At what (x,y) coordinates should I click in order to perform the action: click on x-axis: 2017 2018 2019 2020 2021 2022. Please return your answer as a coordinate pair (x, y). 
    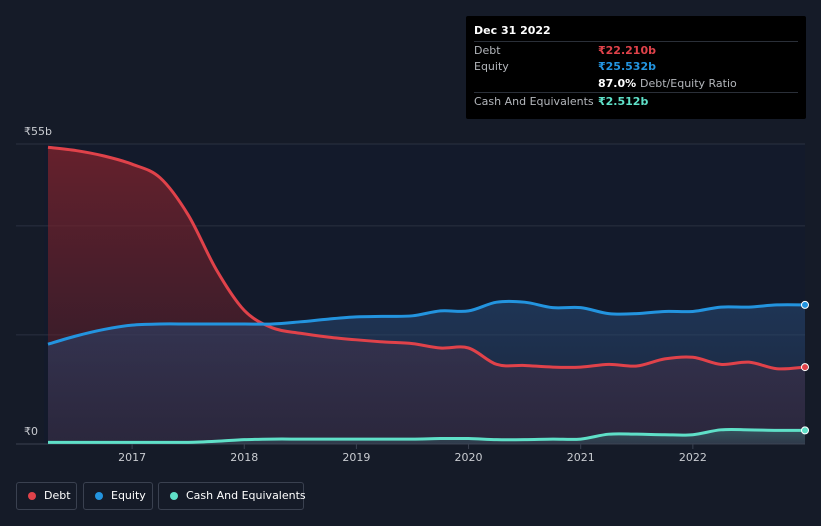
    Looking at the image, I should click on (412, 454).